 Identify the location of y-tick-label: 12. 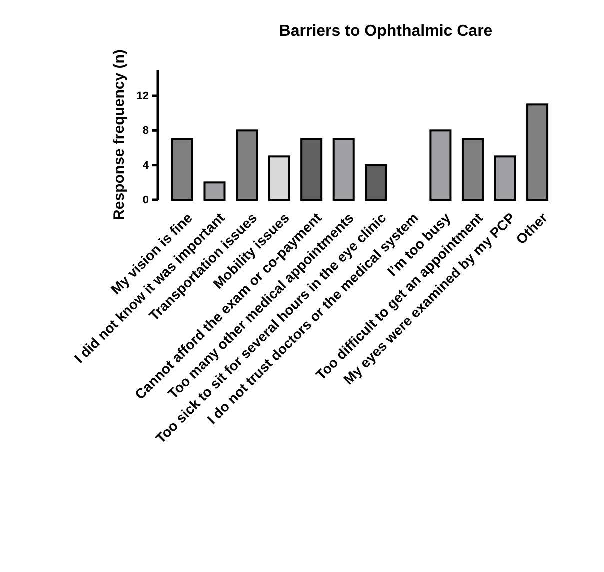
(142, 96).